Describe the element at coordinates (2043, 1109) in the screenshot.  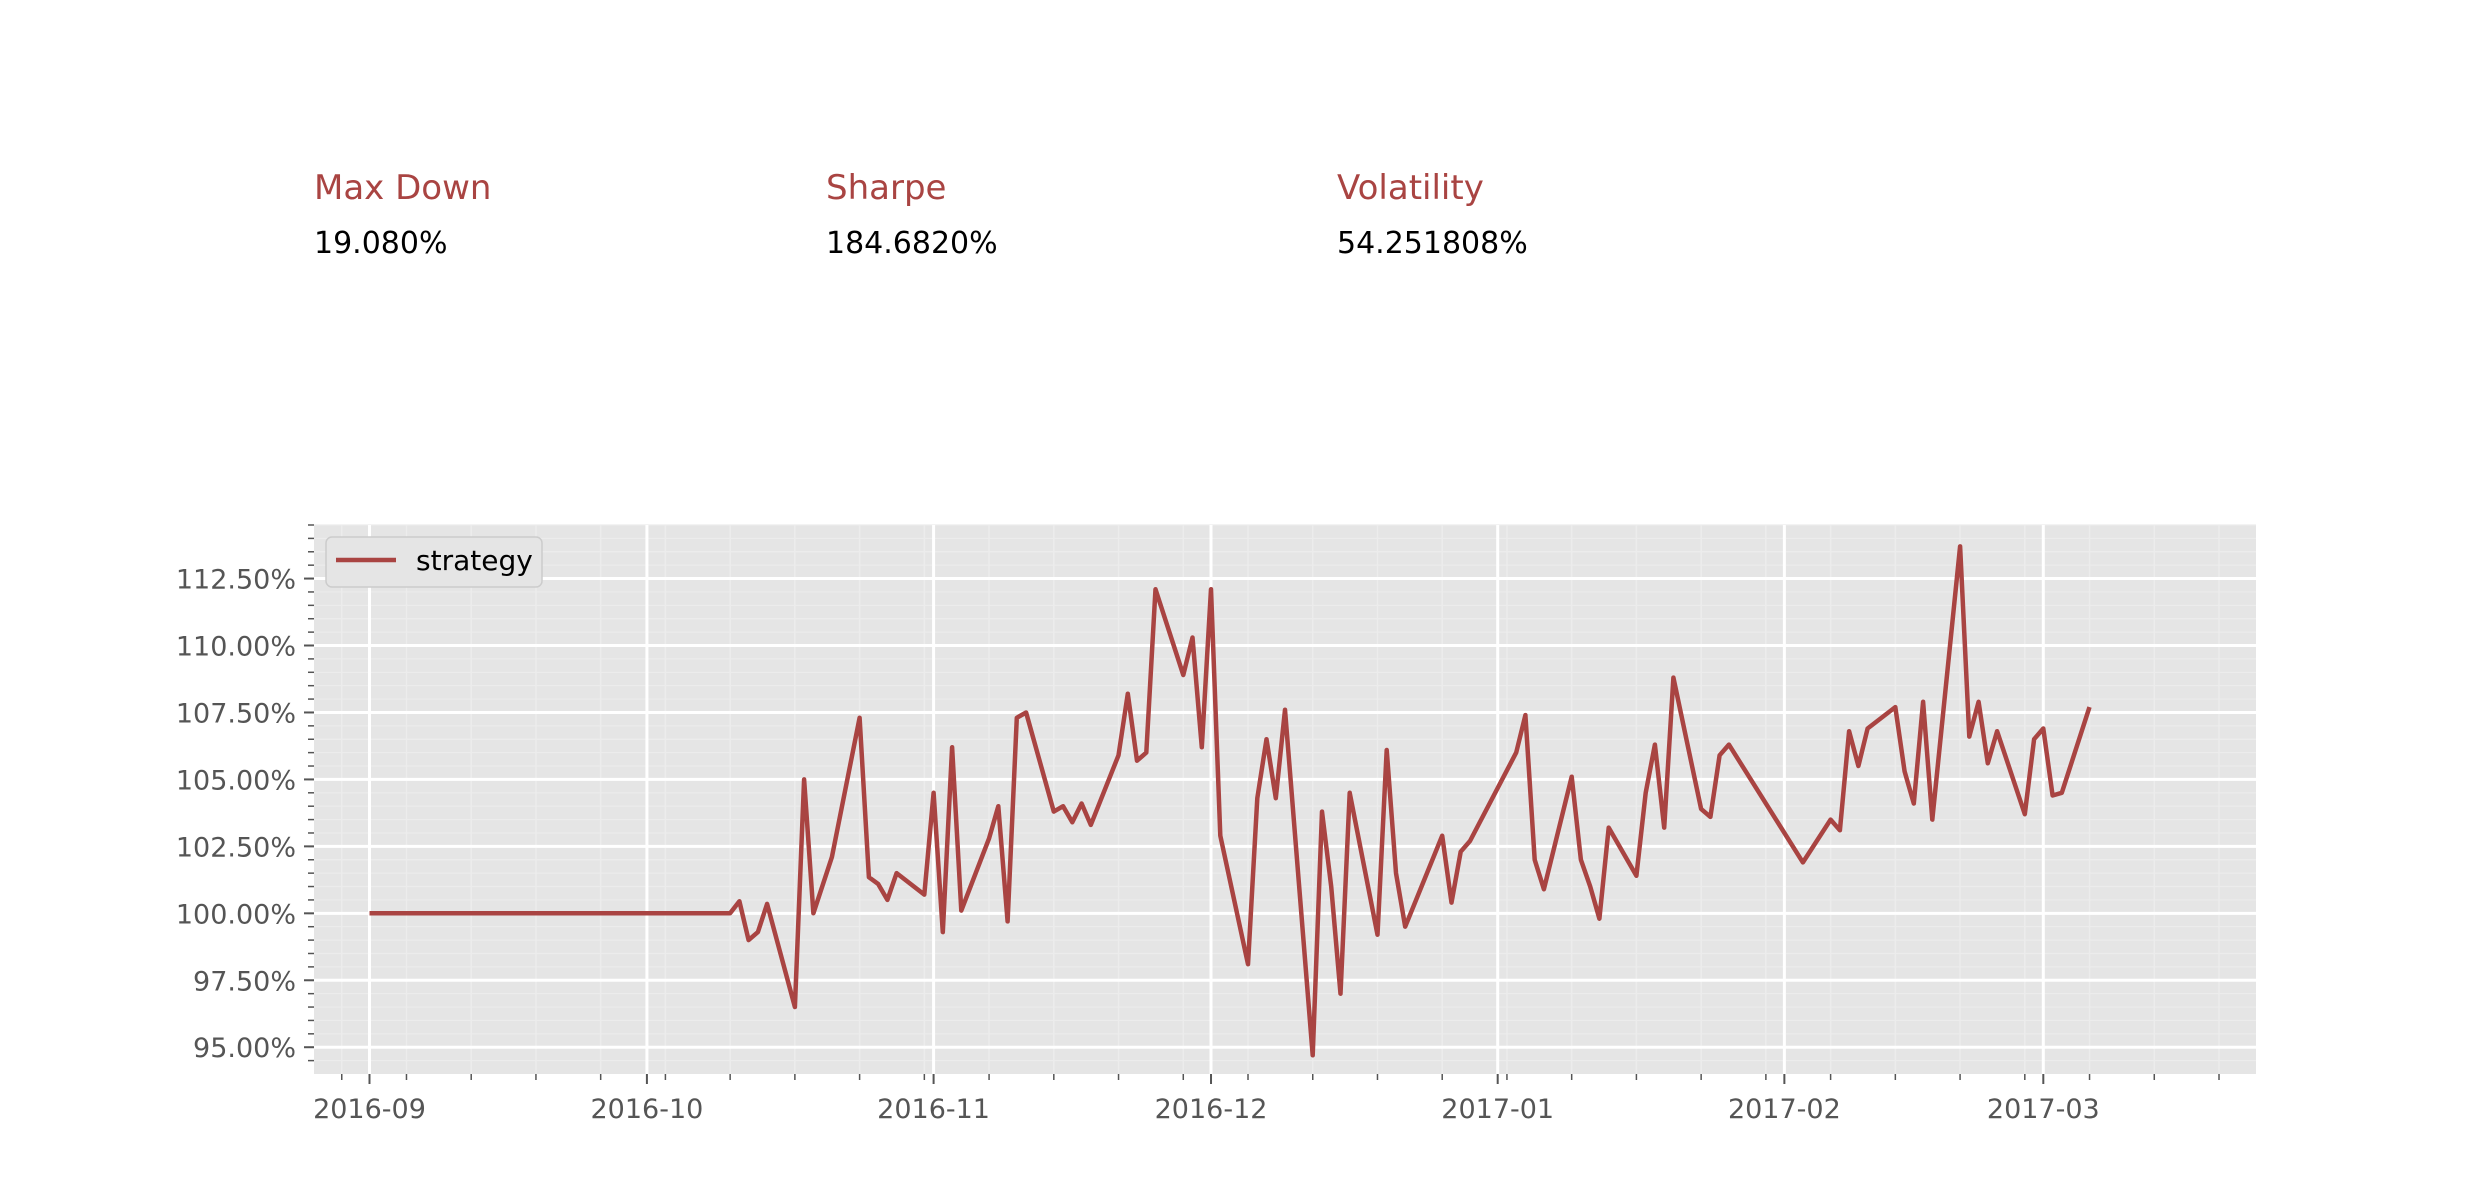
I see `x-tick-label: 2017-03` at that location.